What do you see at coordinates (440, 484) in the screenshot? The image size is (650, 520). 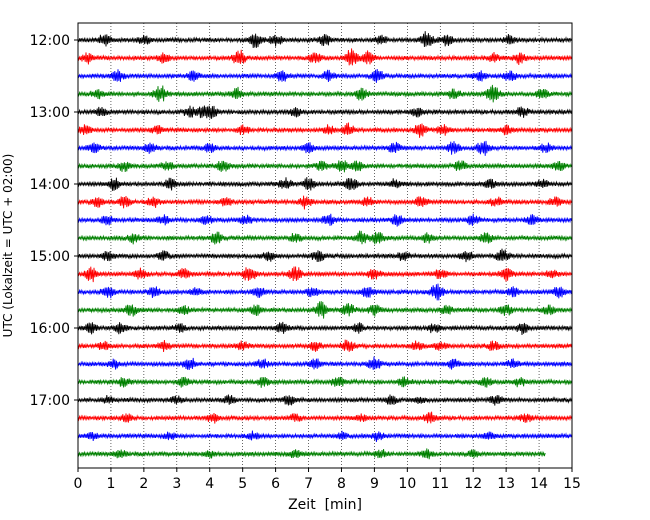 I see `x-tick-label: 11` at bounding box center [440, 484].